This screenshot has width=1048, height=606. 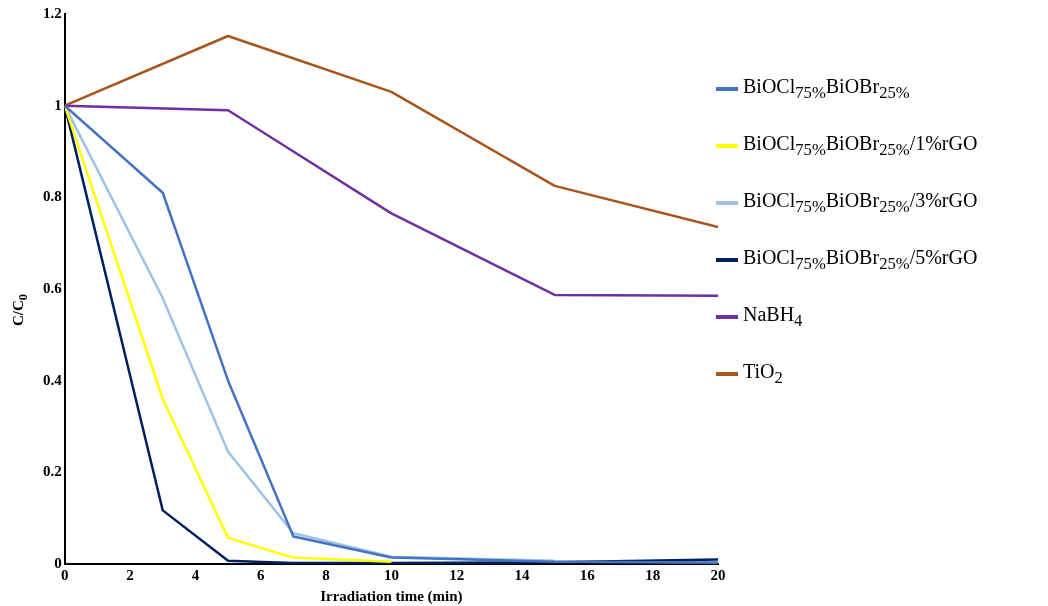 I want to click on x-tick-label: 16, so click(x=587, y=574).